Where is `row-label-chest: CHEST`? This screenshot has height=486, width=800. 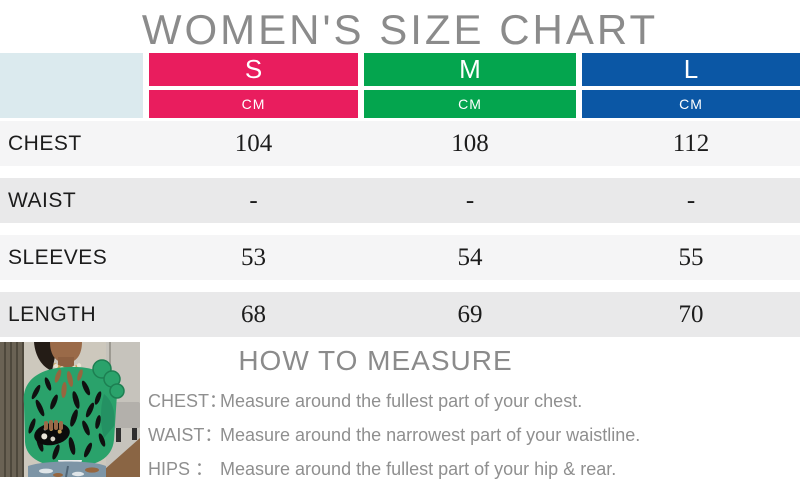
row-label-chest: CHEST is located at coordinates (45, 143).